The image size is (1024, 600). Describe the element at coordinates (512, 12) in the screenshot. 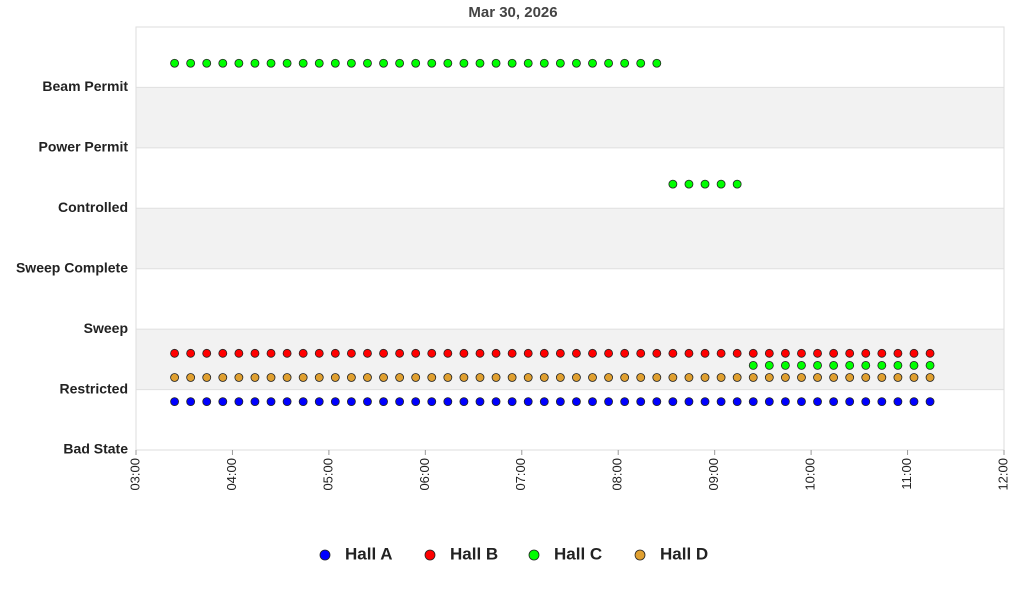

I see `chart-title: Mar 30, 2026` at that location.